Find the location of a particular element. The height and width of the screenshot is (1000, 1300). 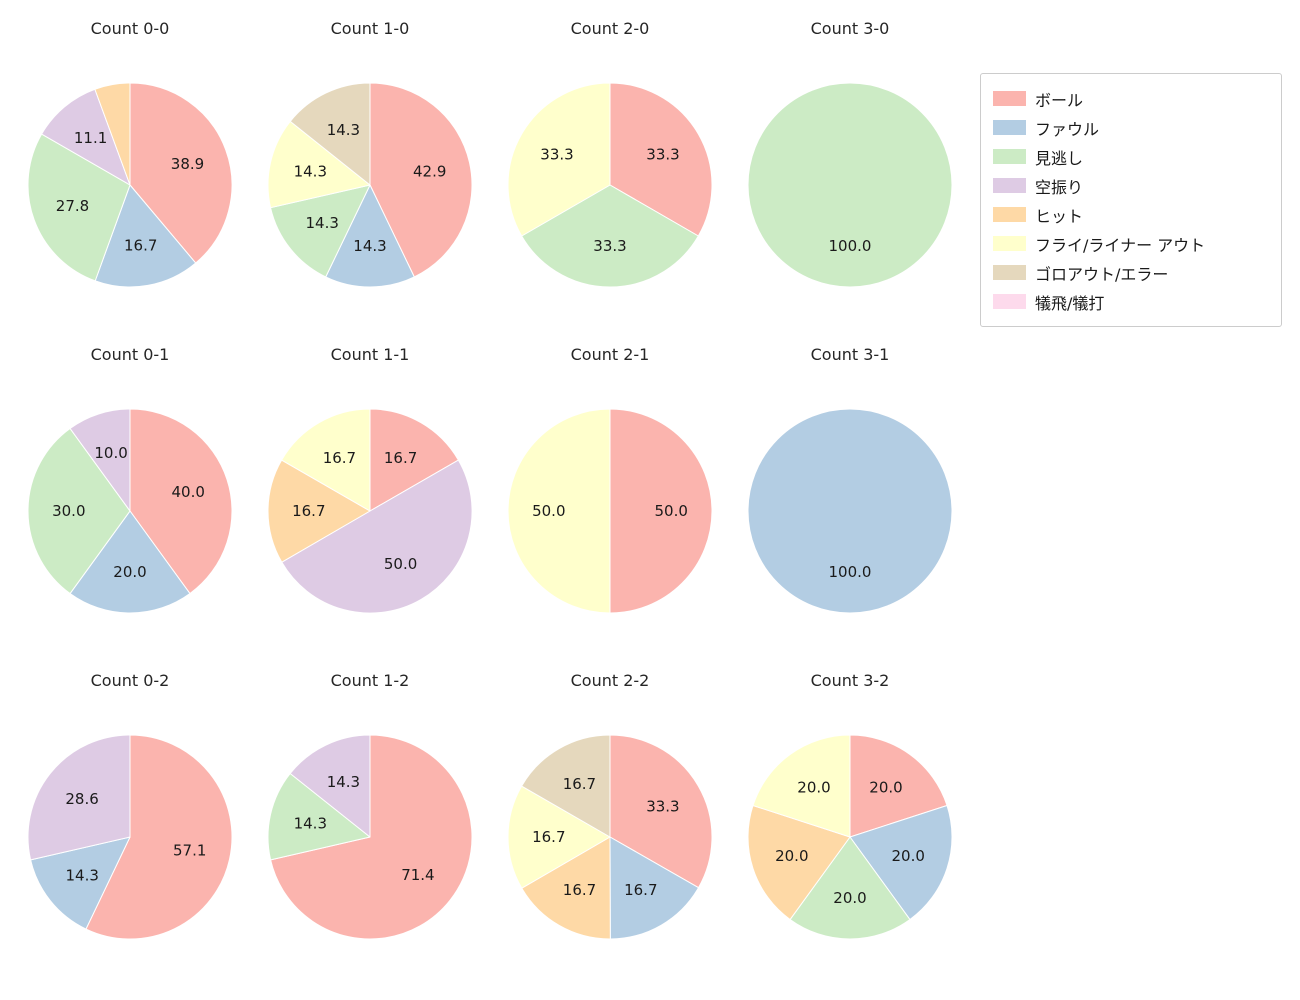

pie-chart: 42.9 14.3 14.3 14.3 14.3 is located at coordinates (370, 185).